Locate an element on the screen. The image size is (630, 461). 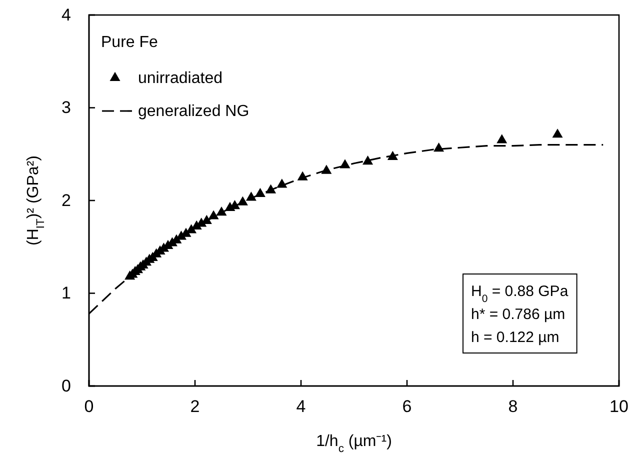
x-axis-title: 1/h$_{c}$ (µm⁻¹) is located at coordinates (354, 444).